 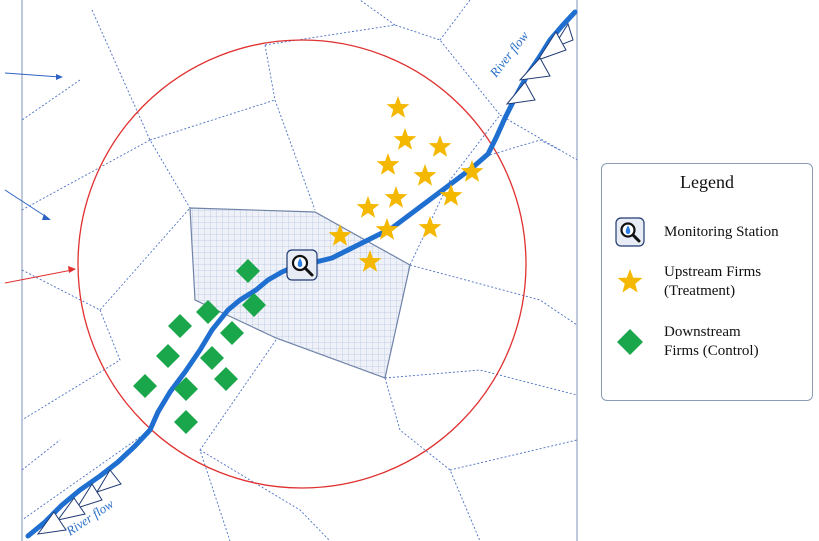 I want to click on legend-item-monitoring-station: Monitoring Station, so click(x=694, y=232).